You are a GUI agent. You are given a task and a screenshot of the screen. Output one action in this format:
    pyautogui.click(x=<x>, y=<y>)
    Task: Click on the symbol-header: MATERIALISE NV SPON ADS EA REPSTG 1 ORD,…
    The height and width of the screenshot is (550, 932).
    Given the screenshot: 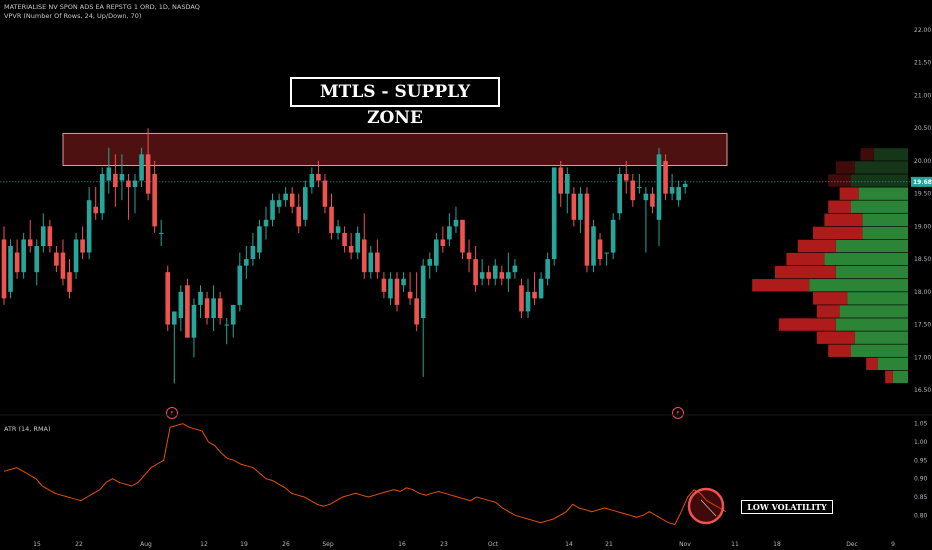 What is the action you would take?
    pyautogui.click(x=102, y=7)
    